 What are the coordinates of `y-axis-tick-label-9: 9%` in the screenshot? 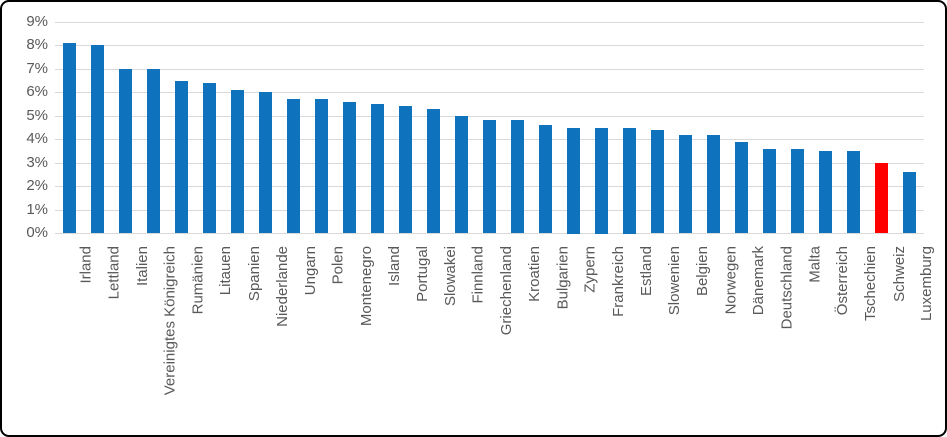 It's located at (37, 21).